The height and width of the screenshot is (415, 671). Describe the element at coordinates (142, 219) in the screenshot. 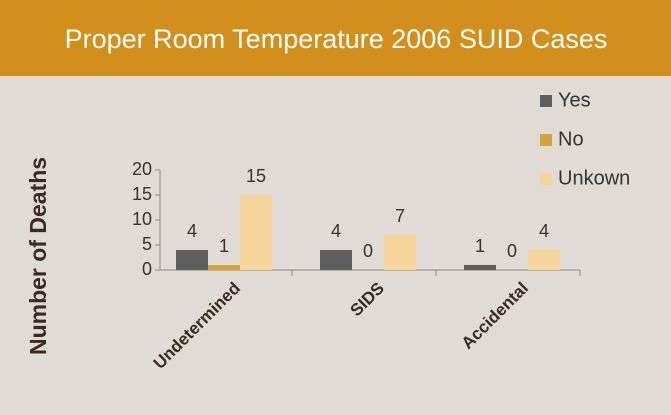

I see `y-tick-label: 10` at that location.